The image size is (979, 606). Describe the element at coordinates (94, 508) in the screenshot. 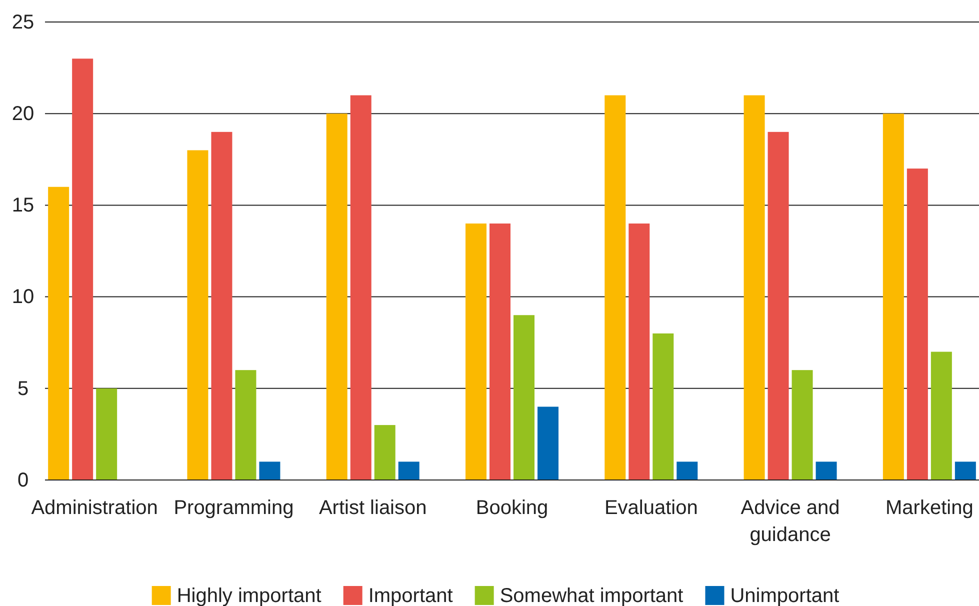

I see `x-tick-label: Administration` at that location.